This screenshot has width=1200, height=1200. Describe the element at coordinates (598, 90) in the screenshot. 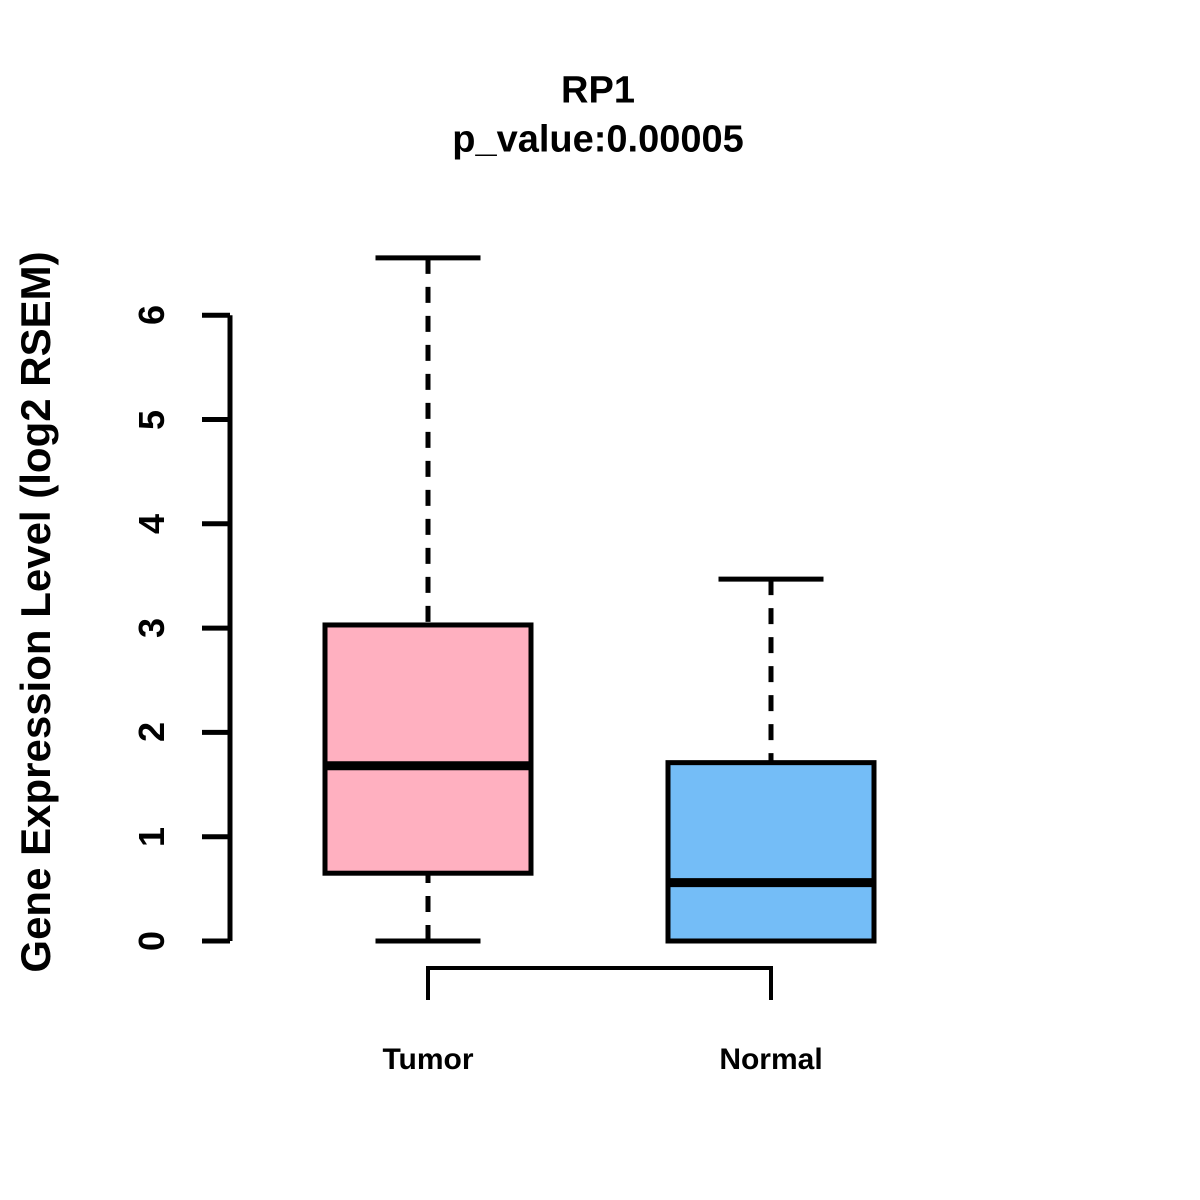

I see `chart-title: RP1` at that location.